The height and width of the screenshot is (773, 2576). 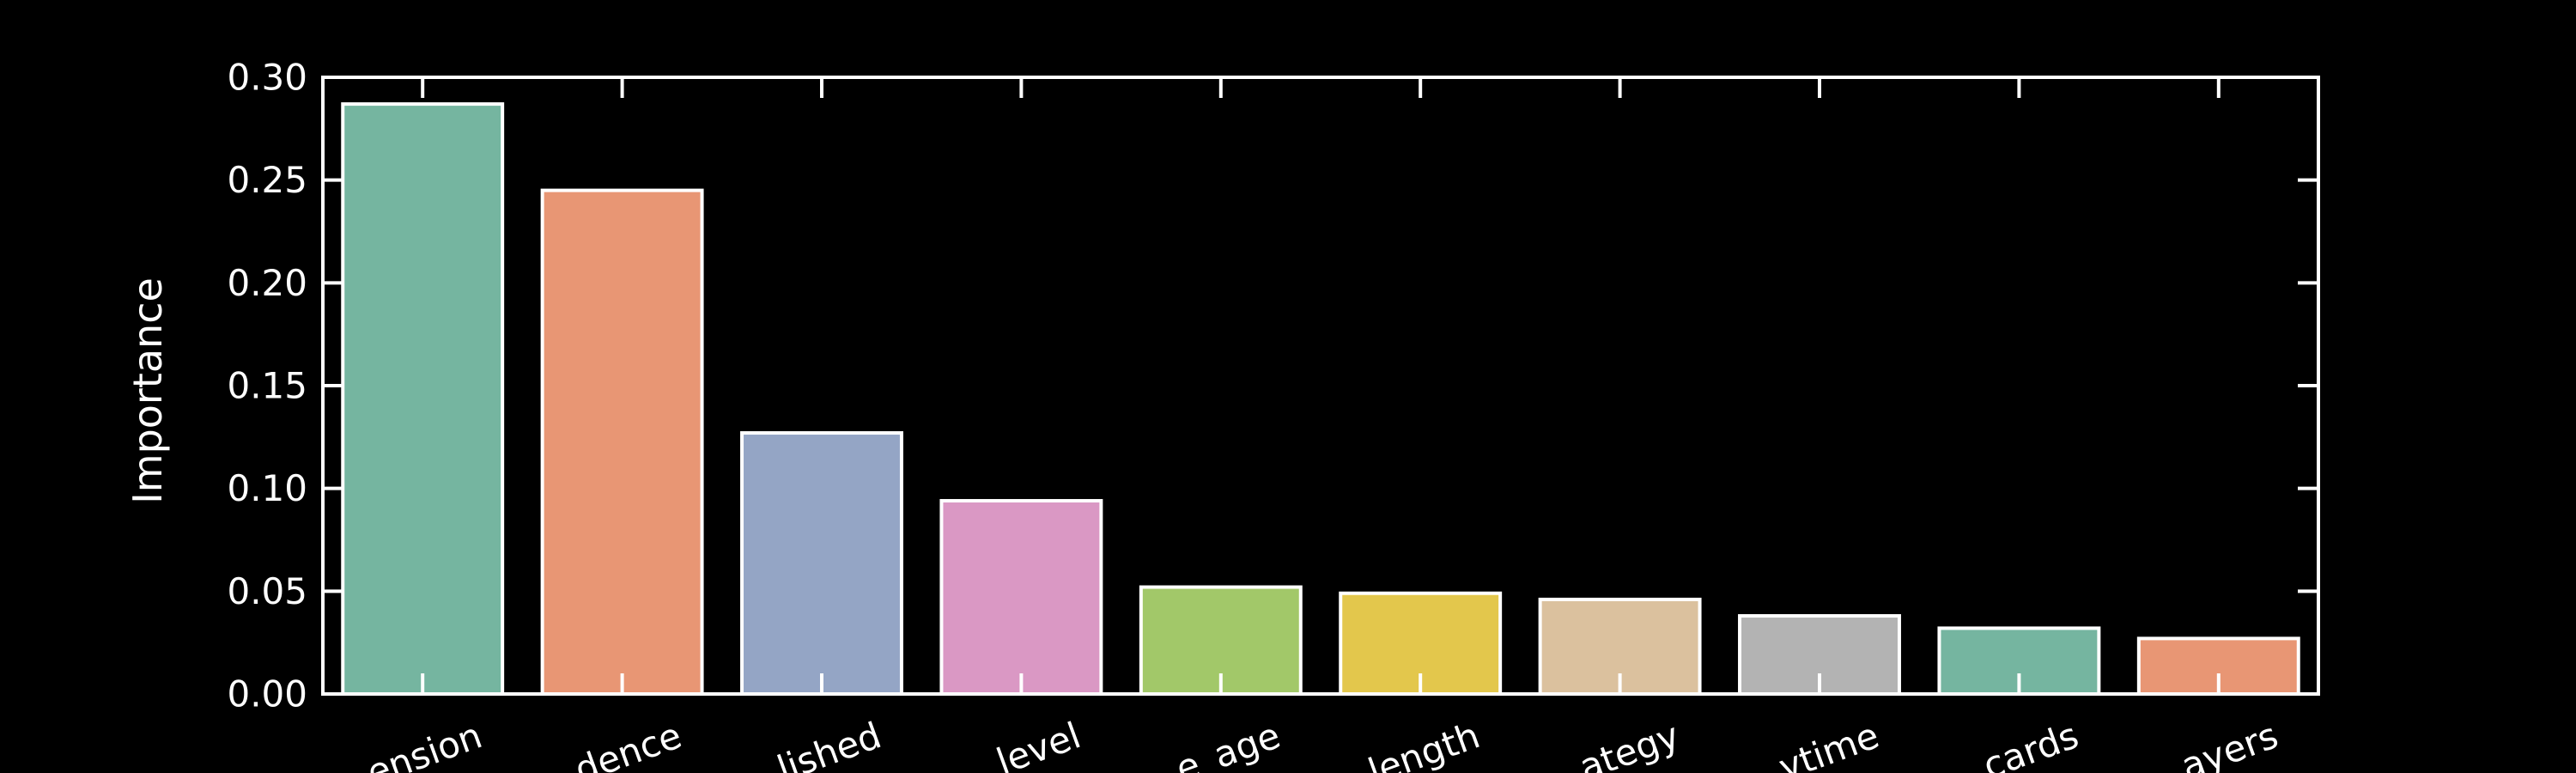 I want to click on y-axis-label: Importance, so click(x=148, y=390).